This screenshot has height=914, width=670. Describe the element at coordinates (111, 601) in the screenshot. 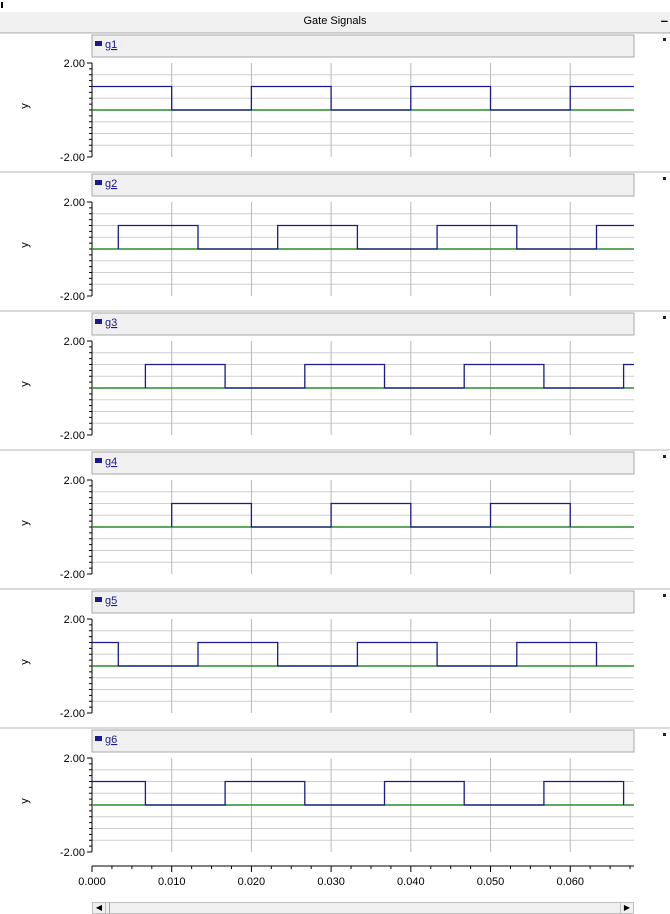

I see `legend-label: g5` at that location.